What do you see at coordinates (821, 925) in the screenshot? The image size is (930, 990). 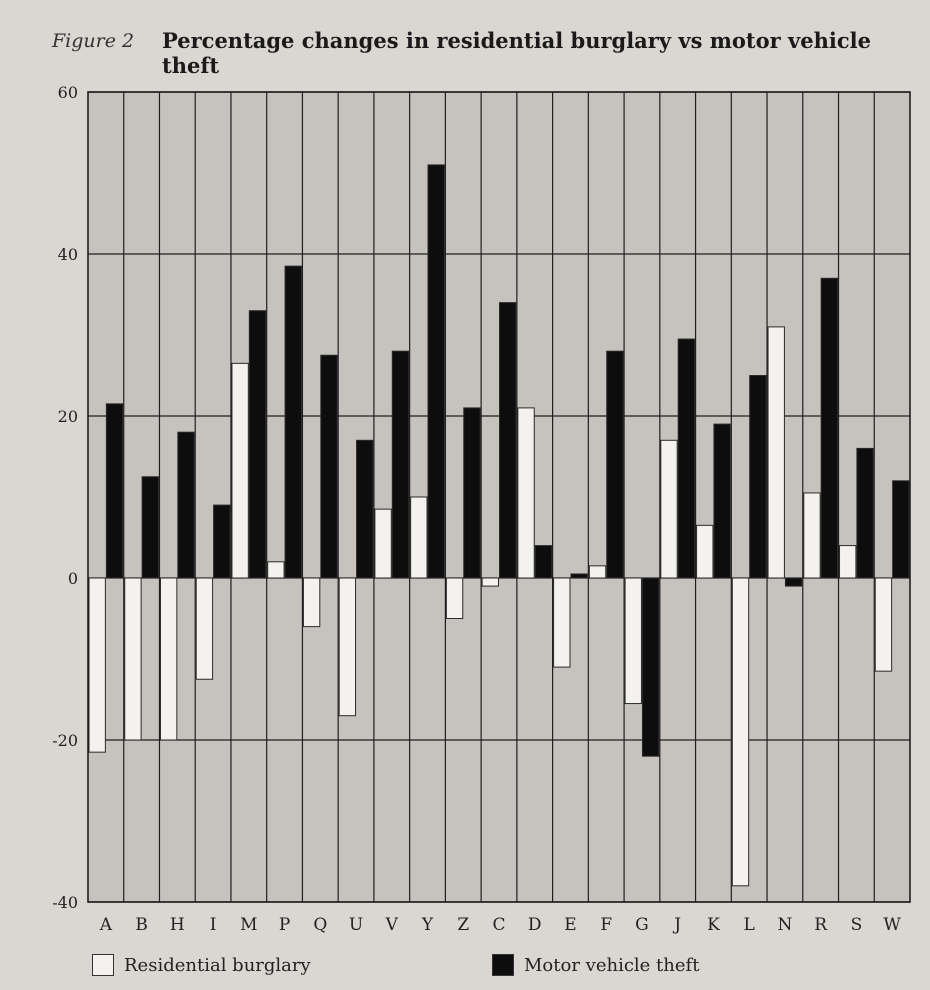 I see `x-tick-label: R` at bounding box center [821, 925].